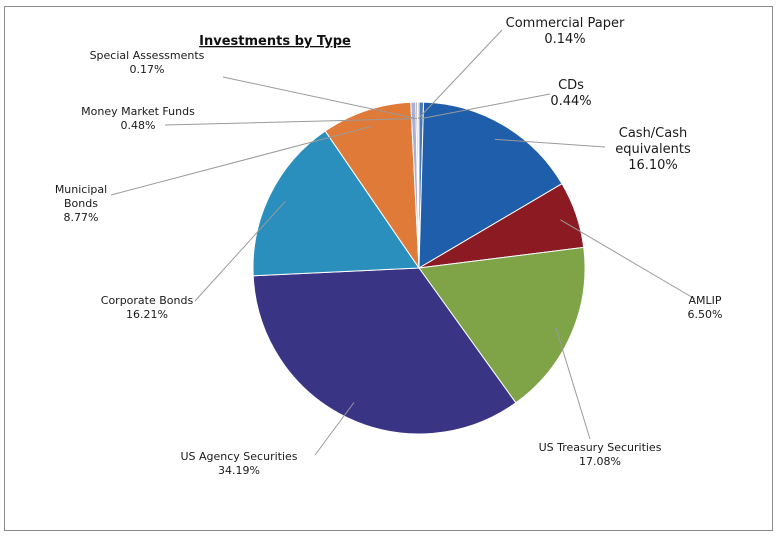 This screenshot has height=538, width=779. I want to click on slice-name: Bonds, so click(81, 203).